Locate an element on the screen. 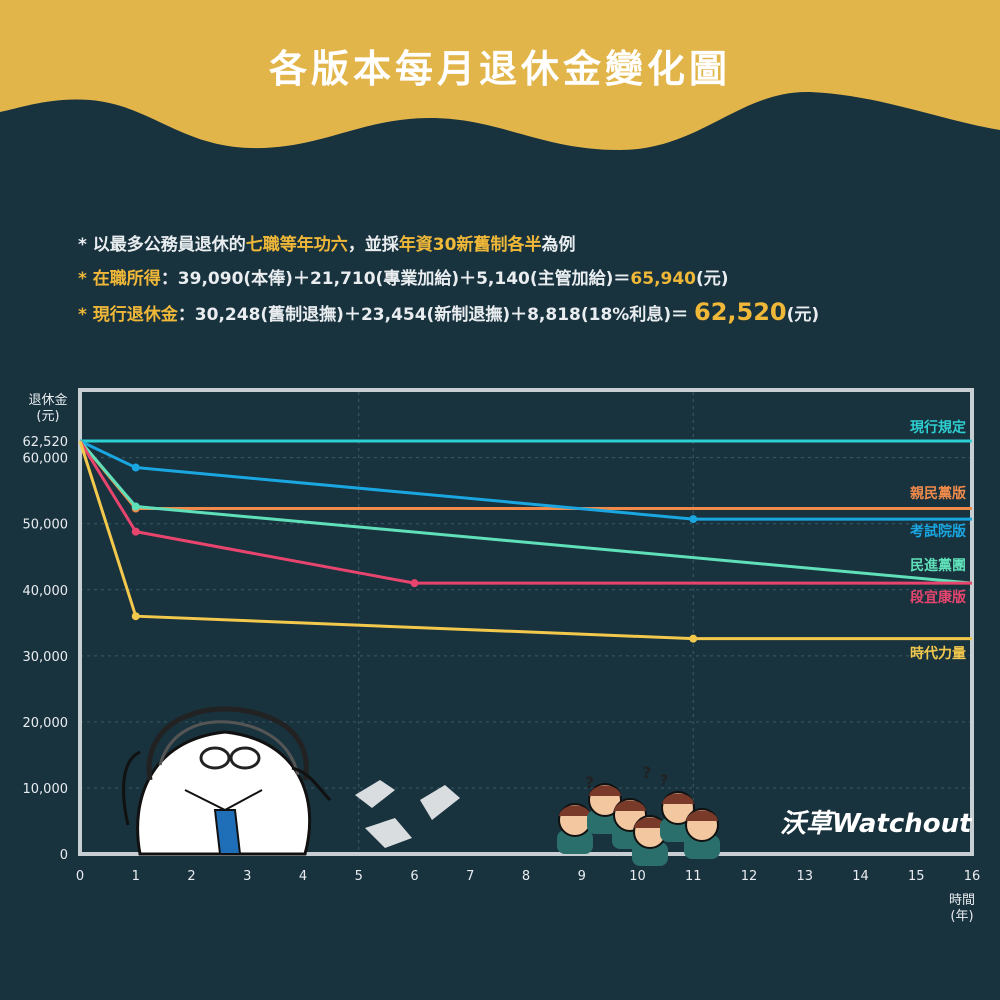 This screenshot has height=1000, width=1000. x-tick-label: 12 is located at coordinates (749, 876).